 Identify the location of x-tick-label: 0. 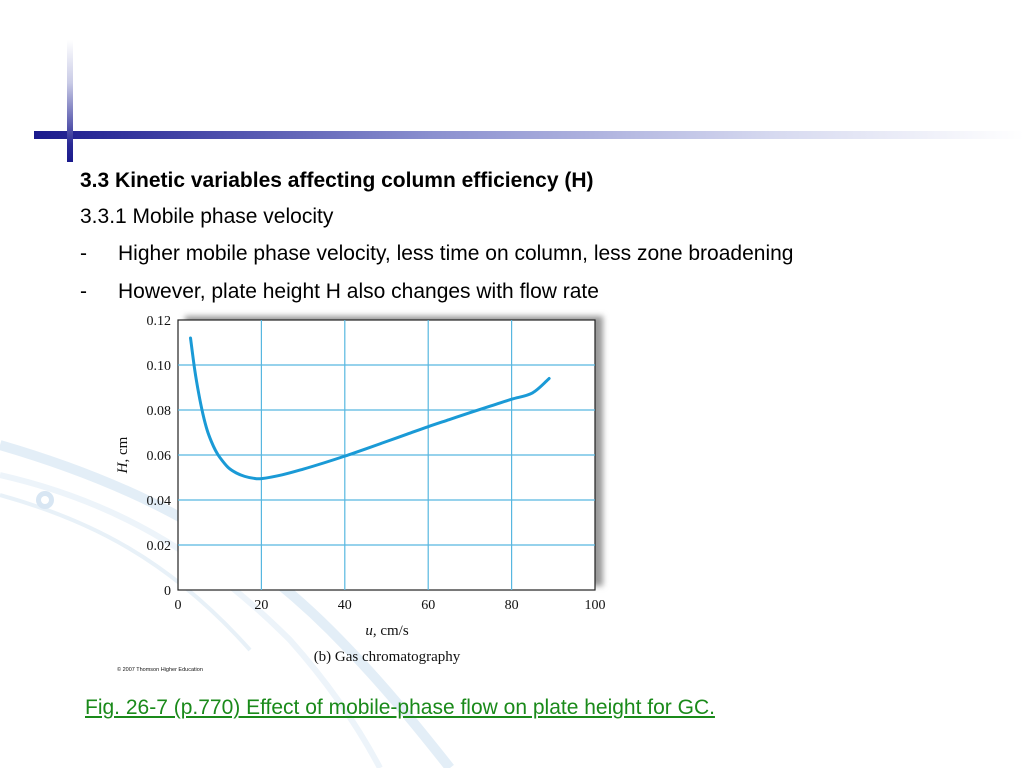
(178, 605).